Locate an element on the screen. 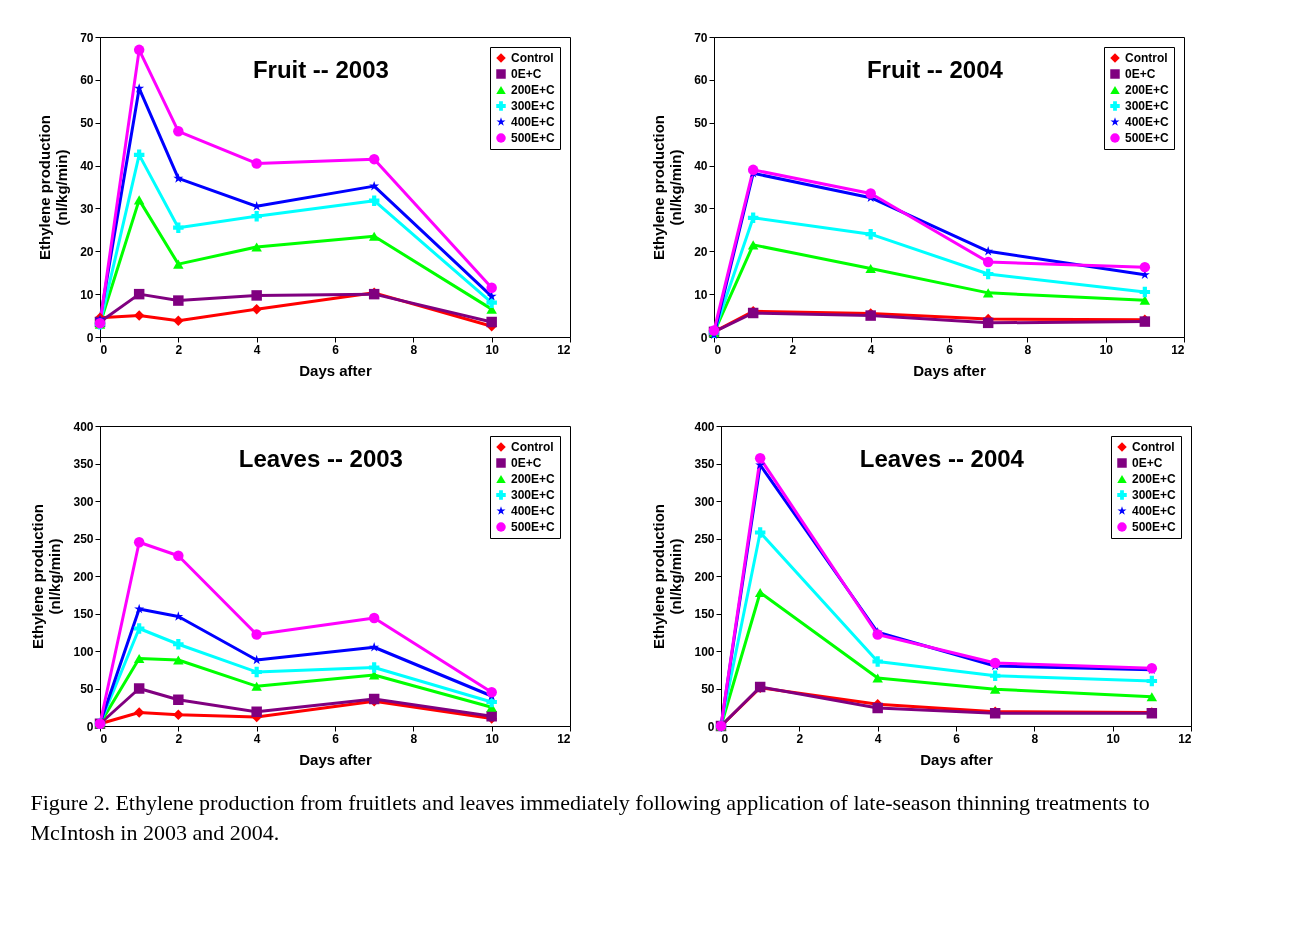 The width and height of the screenshot is (1291, 930). caption: Figure 2. Ethylene production from fruitlets and leaves immediately following application of late-season thinning treatments to McIntosh in 2003 and 2004. is located at coordinates (590, 817).